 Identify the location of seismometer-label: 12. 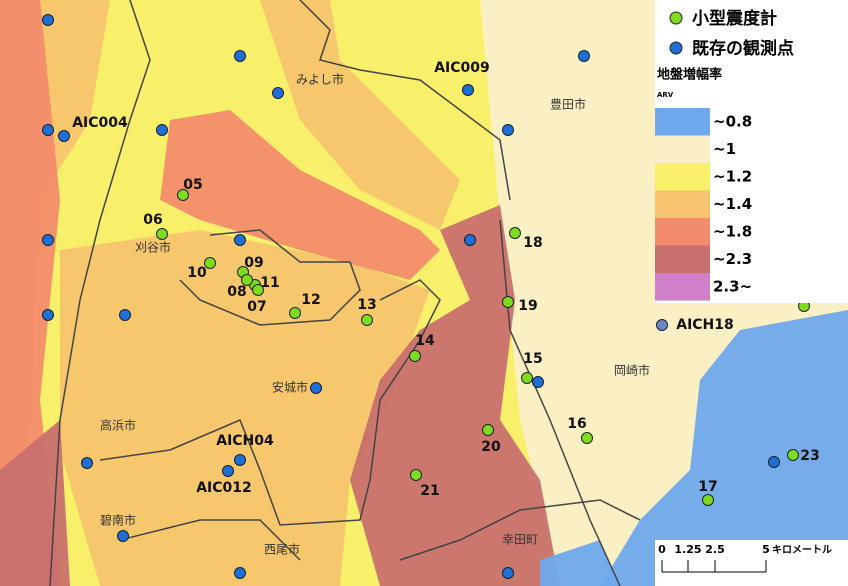
(310, 300).